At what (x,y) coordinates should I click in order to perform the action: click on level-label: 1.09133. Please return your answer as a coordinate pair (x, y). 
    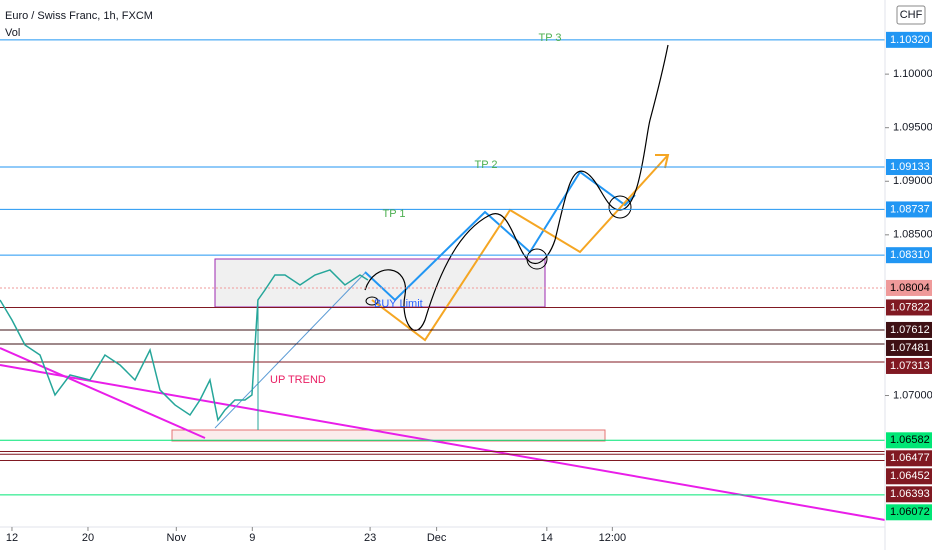
    Looking at the image, I should click on (910, 167).